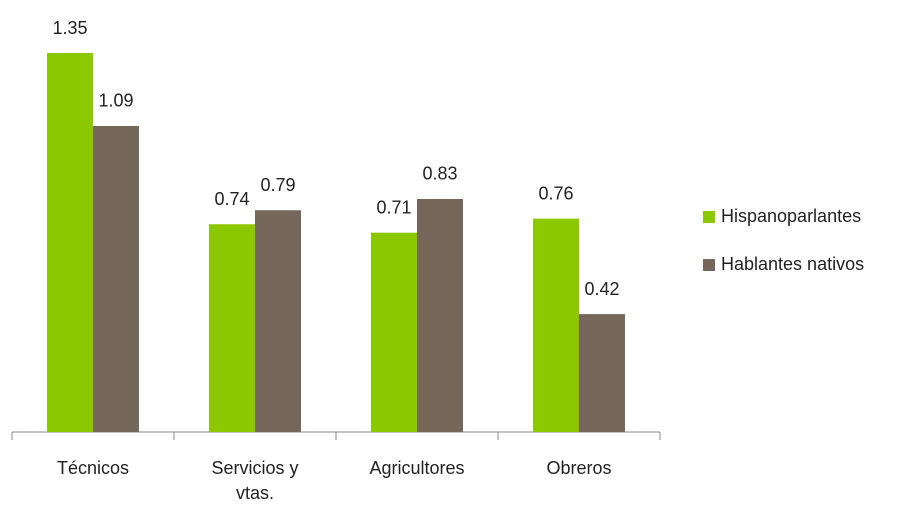 The height and width of the screenshot is (507, 918). Describe the element at coordinates (93, 468) in the screenshot. I see `x-tick-label: Técnicos` at that location.